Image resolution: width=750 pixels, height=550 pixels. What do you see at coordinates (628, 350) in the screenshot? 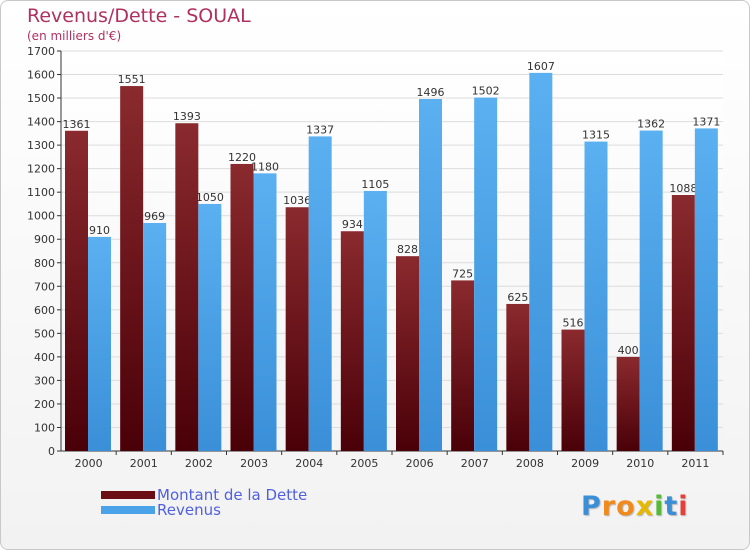
I see `data-label-dette: 400` at bounding box center [628, 350].